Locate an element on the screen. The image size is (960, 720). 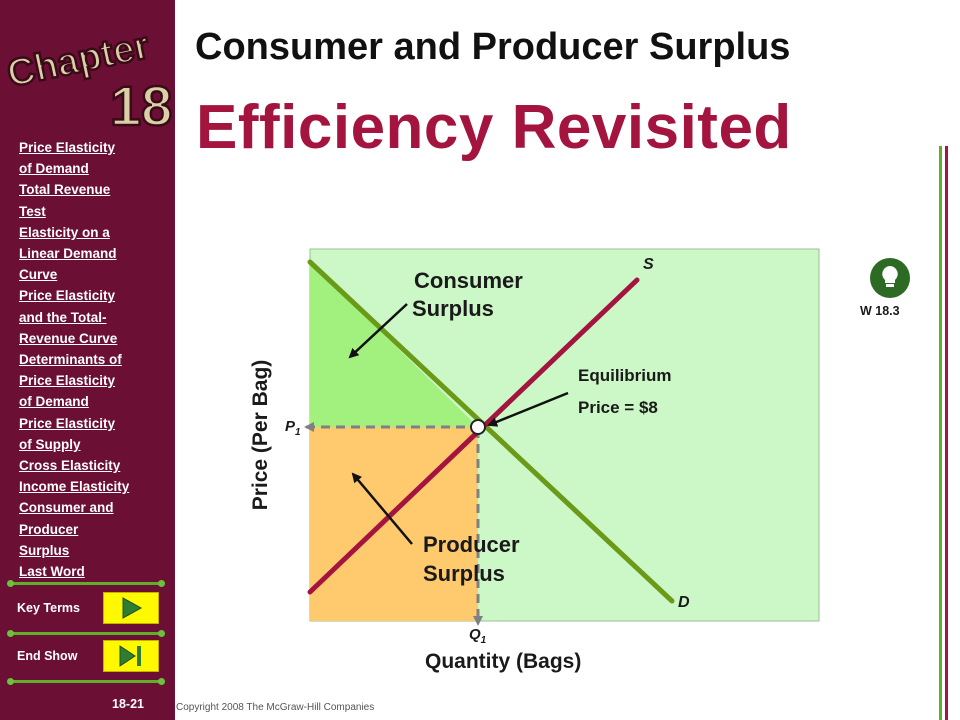
key-terms-button is located at coordinates (131, 608).